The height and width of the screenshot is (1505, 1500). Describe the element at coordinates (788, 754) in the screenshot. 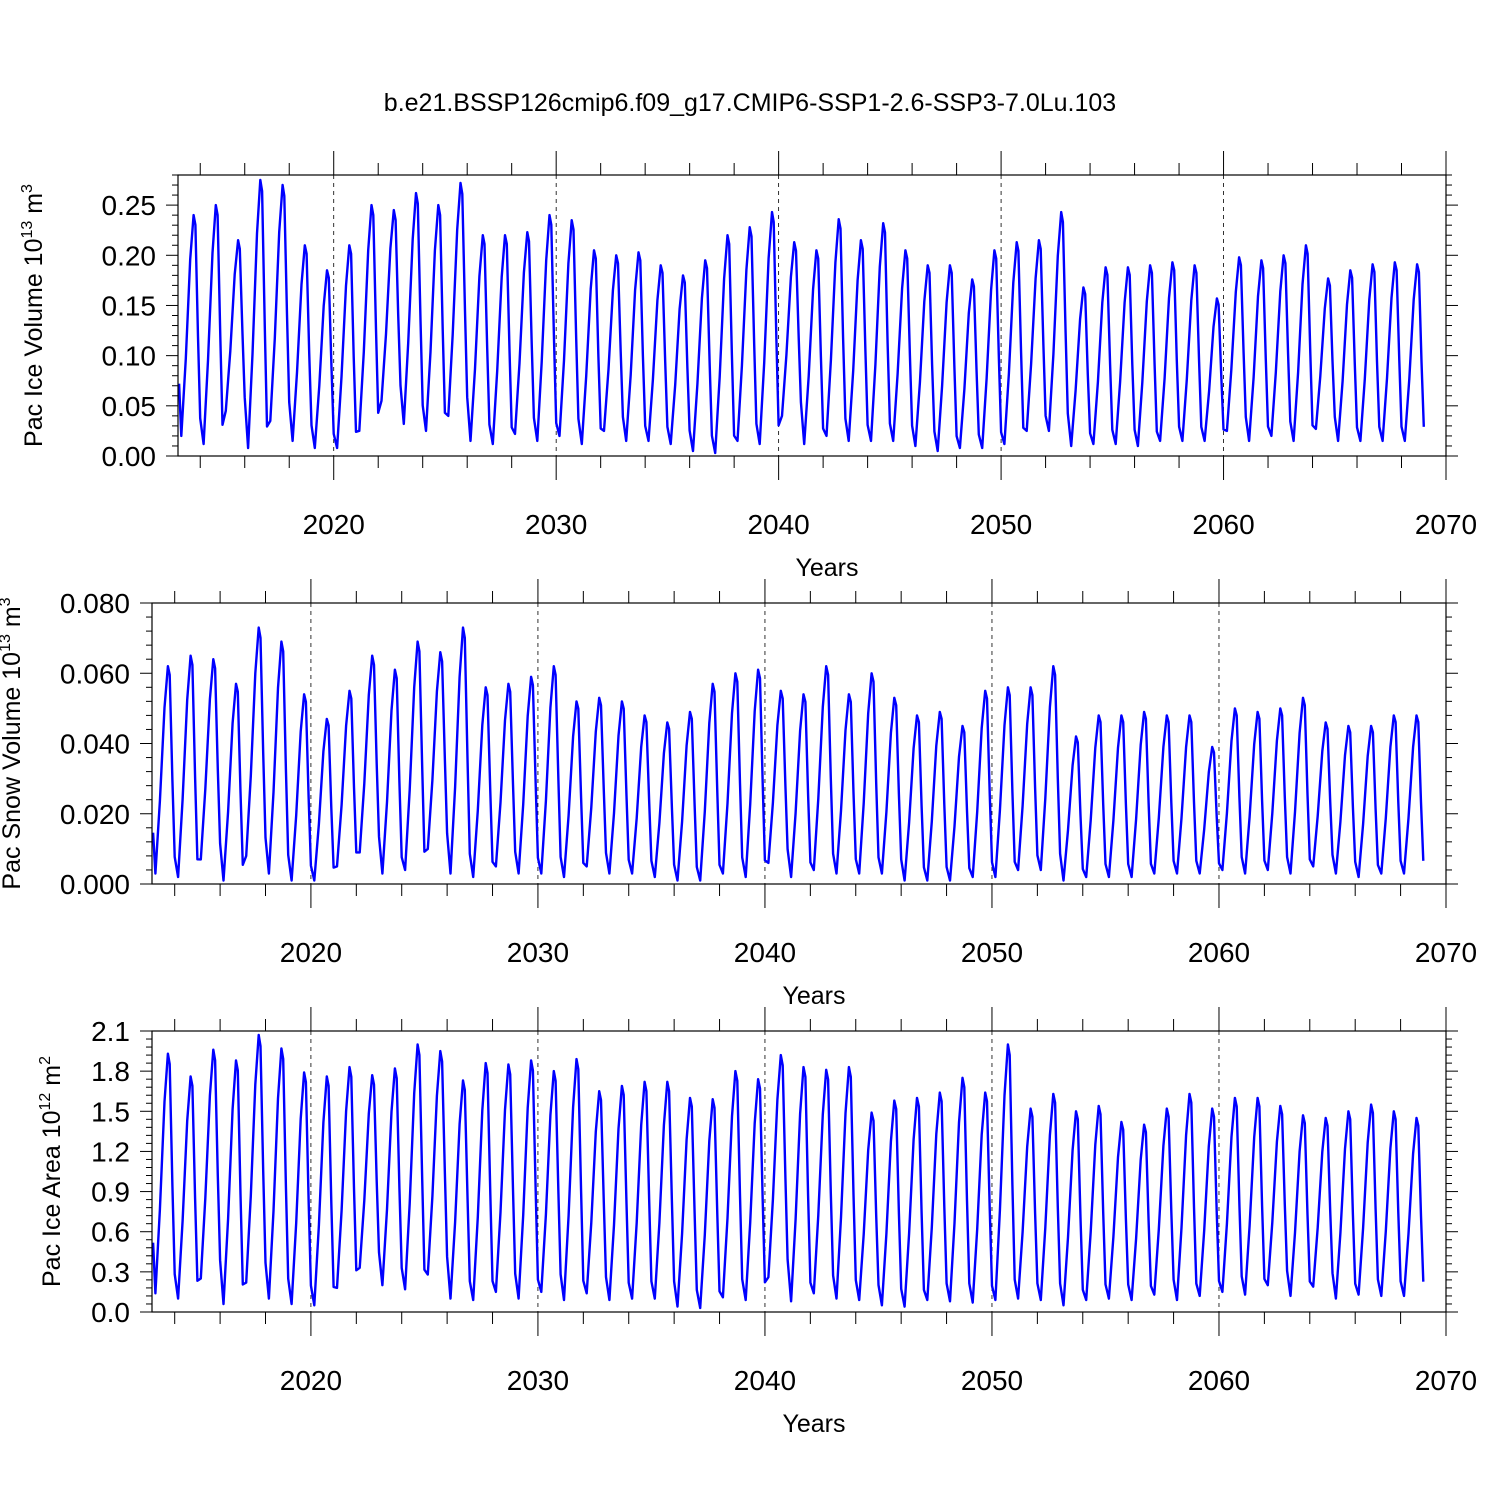

I see `series-line` at that location.